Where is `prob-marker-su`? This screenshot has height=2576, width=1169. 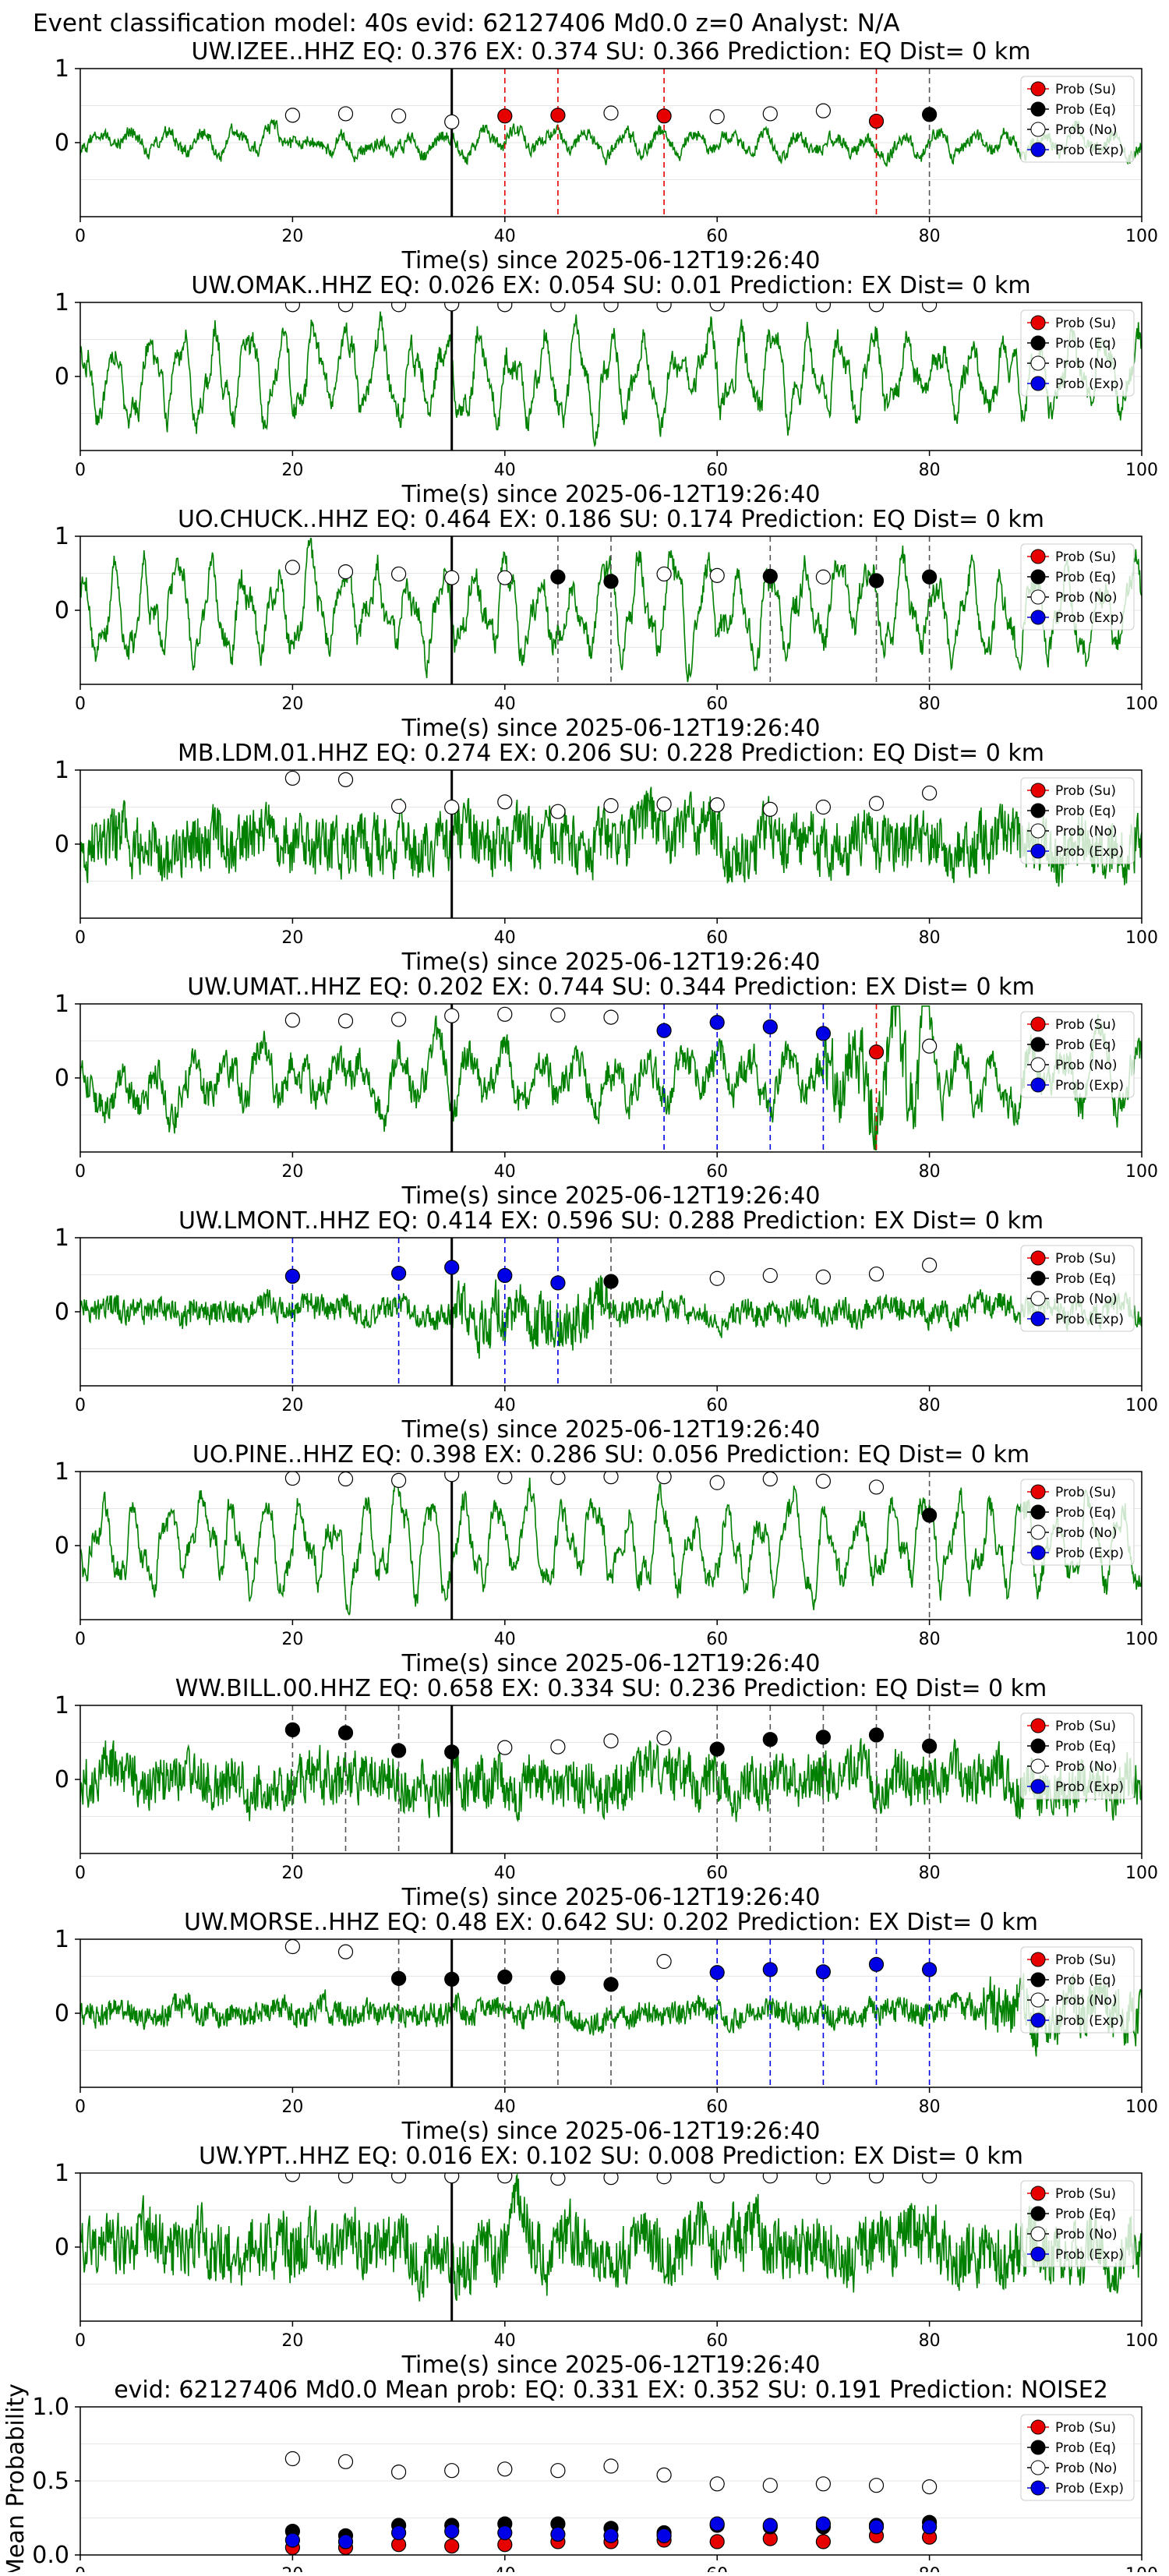
prob-marker-su is located at coordinates (664, 116).